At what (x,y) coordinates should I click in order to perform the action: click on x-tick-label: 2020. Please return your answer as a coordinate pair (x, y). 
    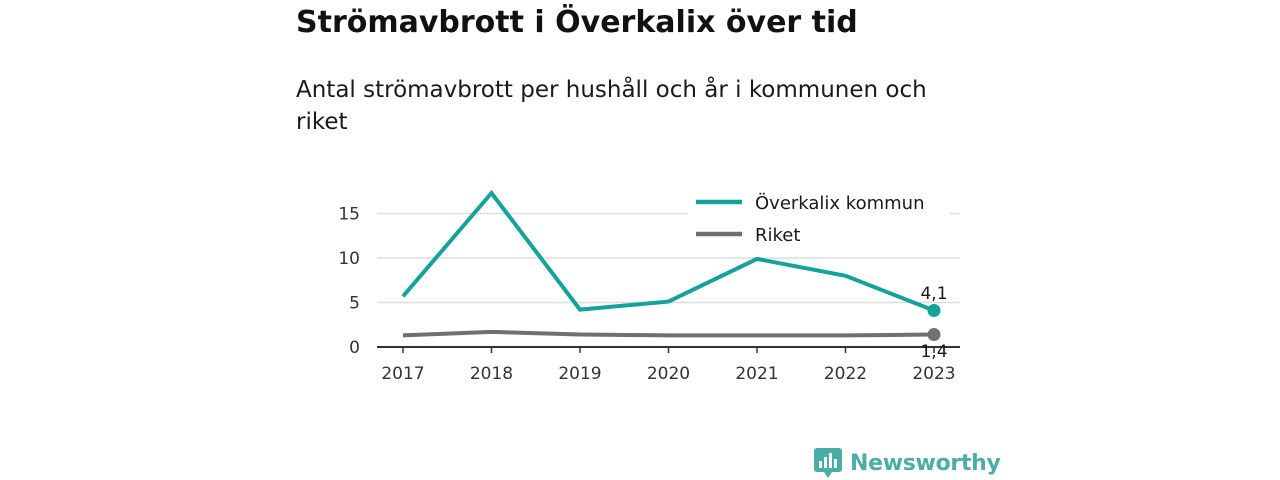
    Looking at the image, I should click on (668, 374).